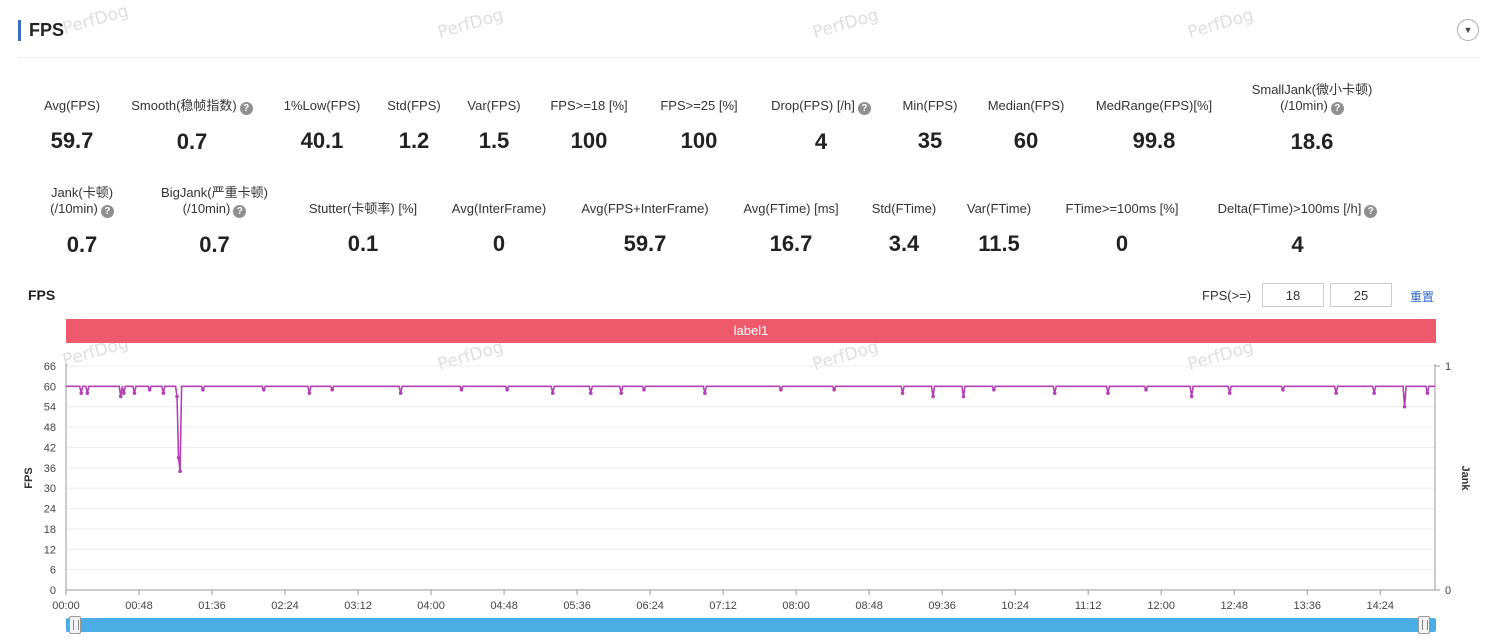  What do you see at coordinates (504, 606) in the screenshot?
I see `x-tick-label: 04:48` at bounding box center [504, 606].